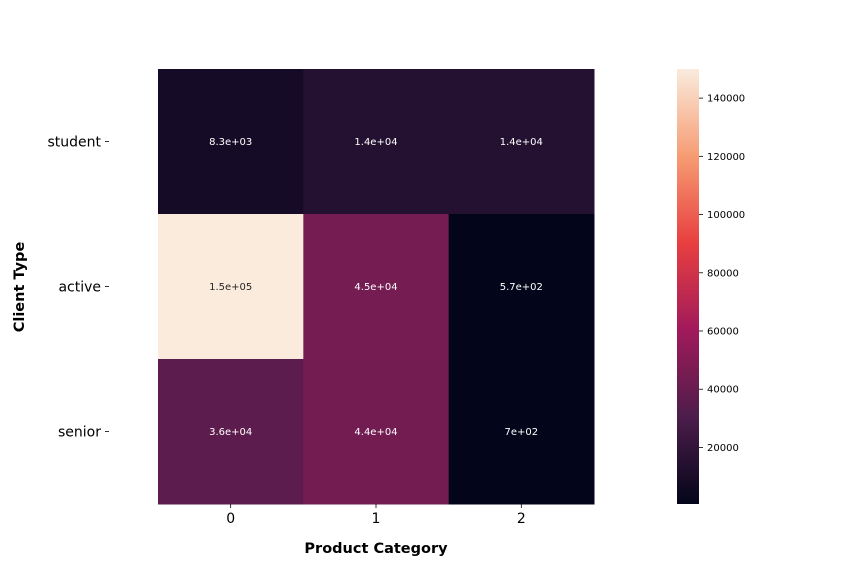  I want to click on cell-value-label: 7e+02, so click(522, 432).